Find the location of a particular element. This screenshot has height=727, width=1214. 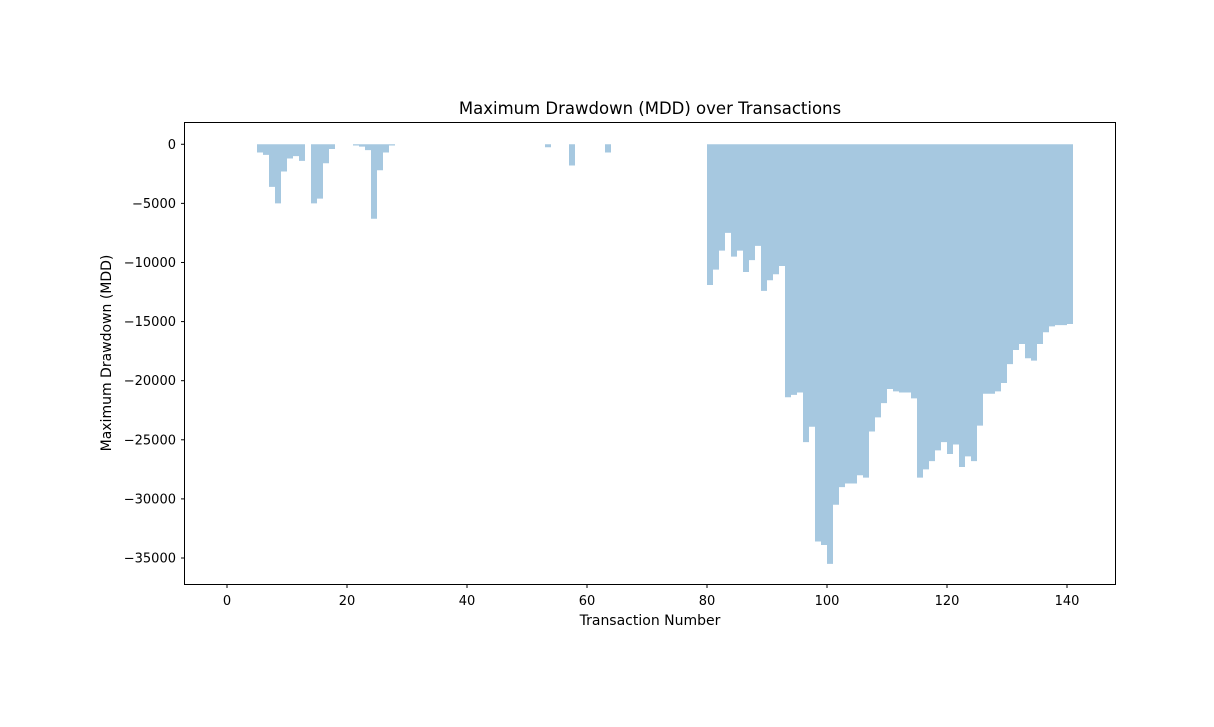

x-tick-label: 100 is located at coordinates (827, 601).